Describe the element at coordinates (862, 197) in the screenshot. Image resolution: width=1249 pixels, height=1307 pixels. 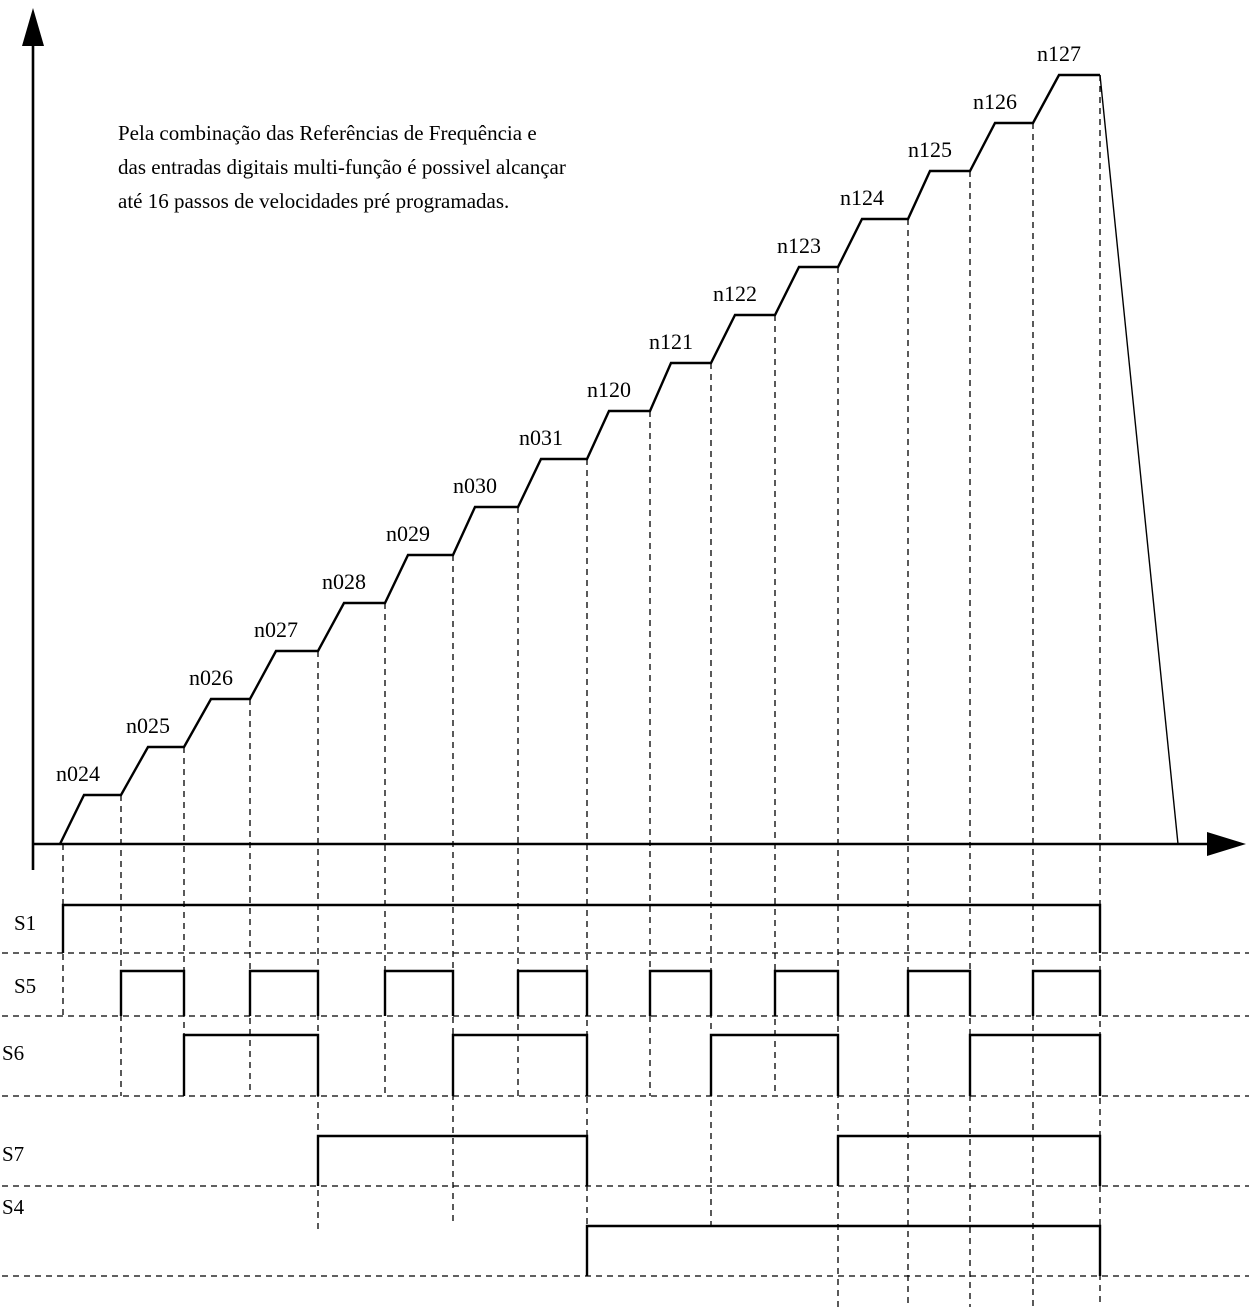
I see `step-label-n124: n124` at that location.